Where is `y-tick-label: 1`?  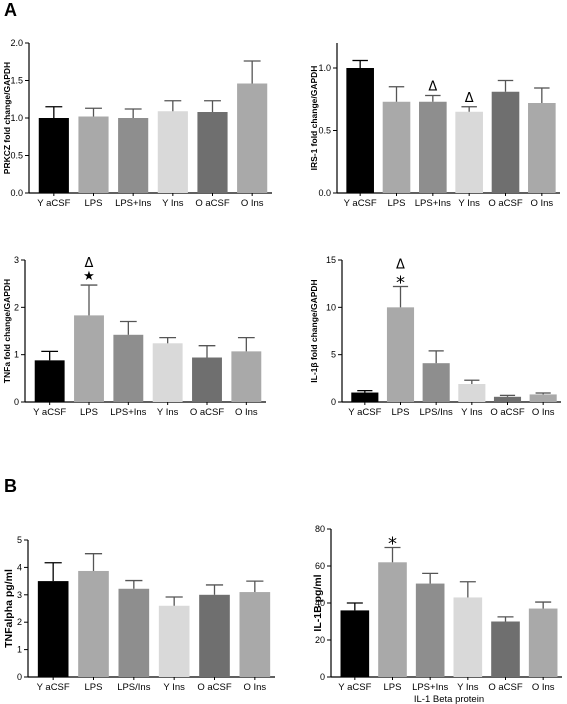 y-tick-label: 1 is located at coordinates (19, 650).